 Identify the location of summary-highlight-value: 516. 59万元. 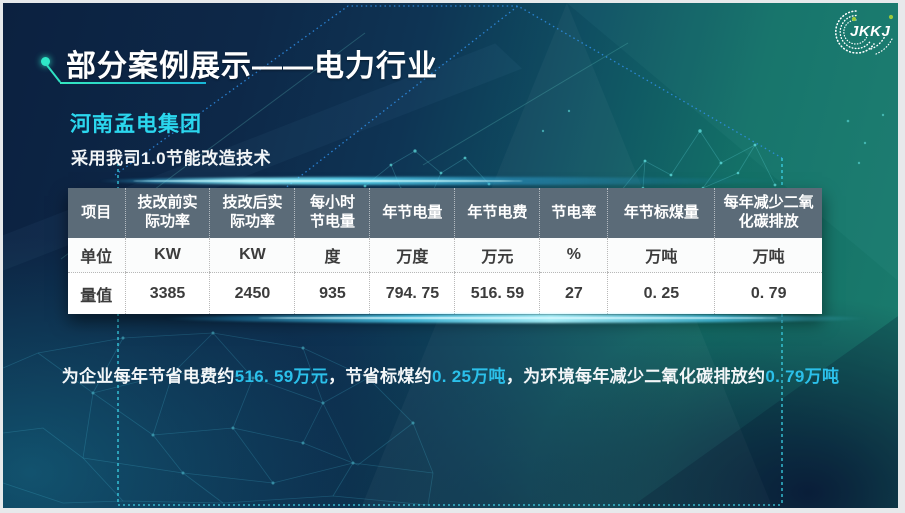
(281, 376).